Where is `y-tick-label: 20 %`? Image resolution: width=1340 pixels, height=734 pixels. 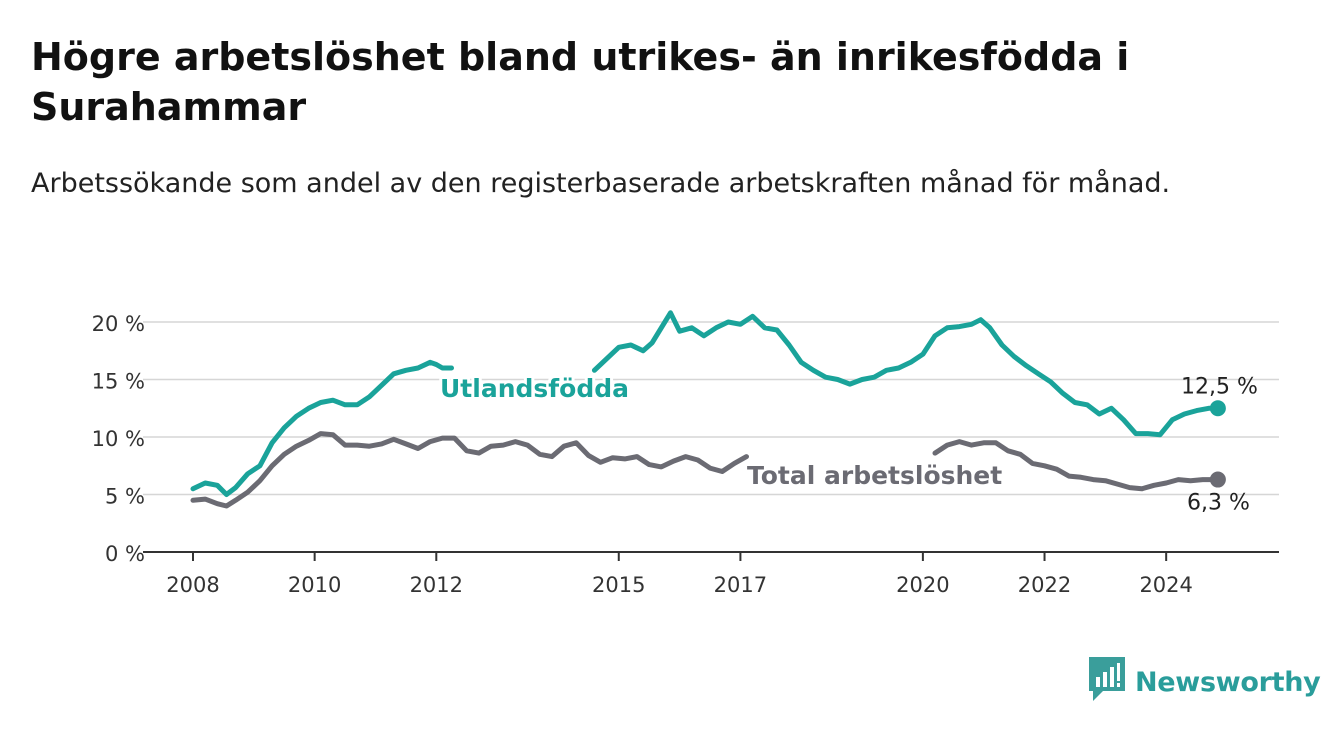
y-tick-label: 20 % is located at coordinates (118, 324).